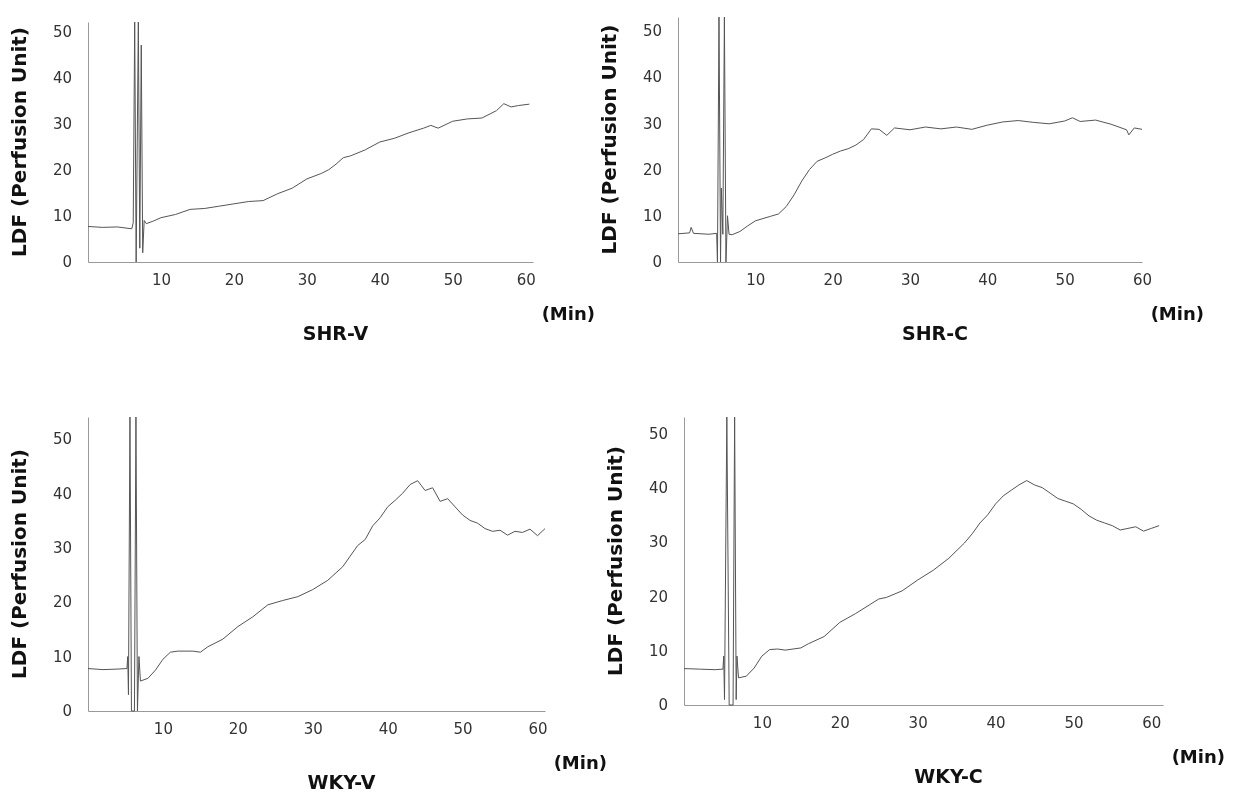 The width and height of the screenshot is (1237, 799). I want to click on text: WKY-V, so click(341, 782).